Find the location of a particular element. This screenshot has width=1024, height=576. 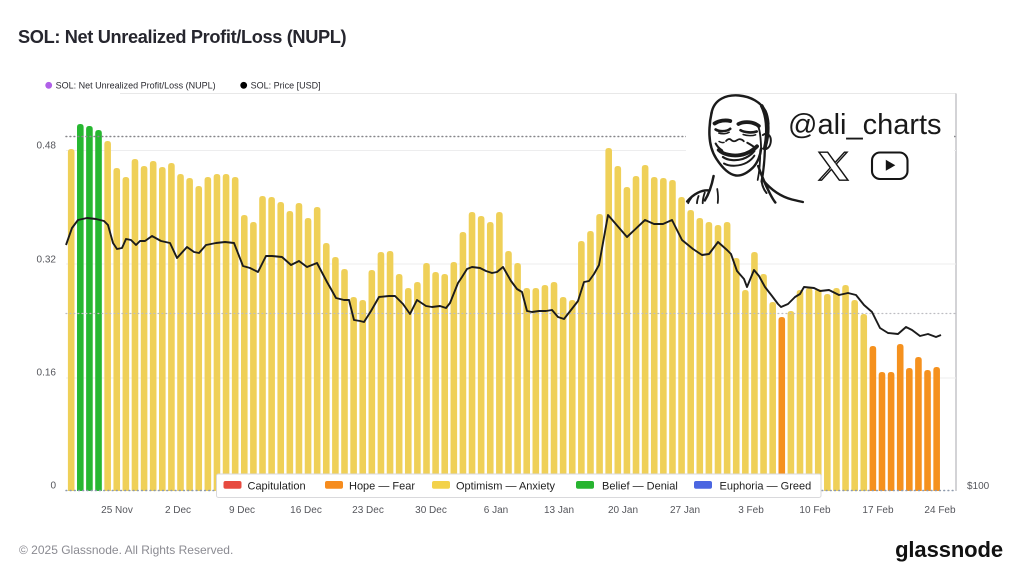

svg-text: 10 Feb is located at coordinates (815, 510).